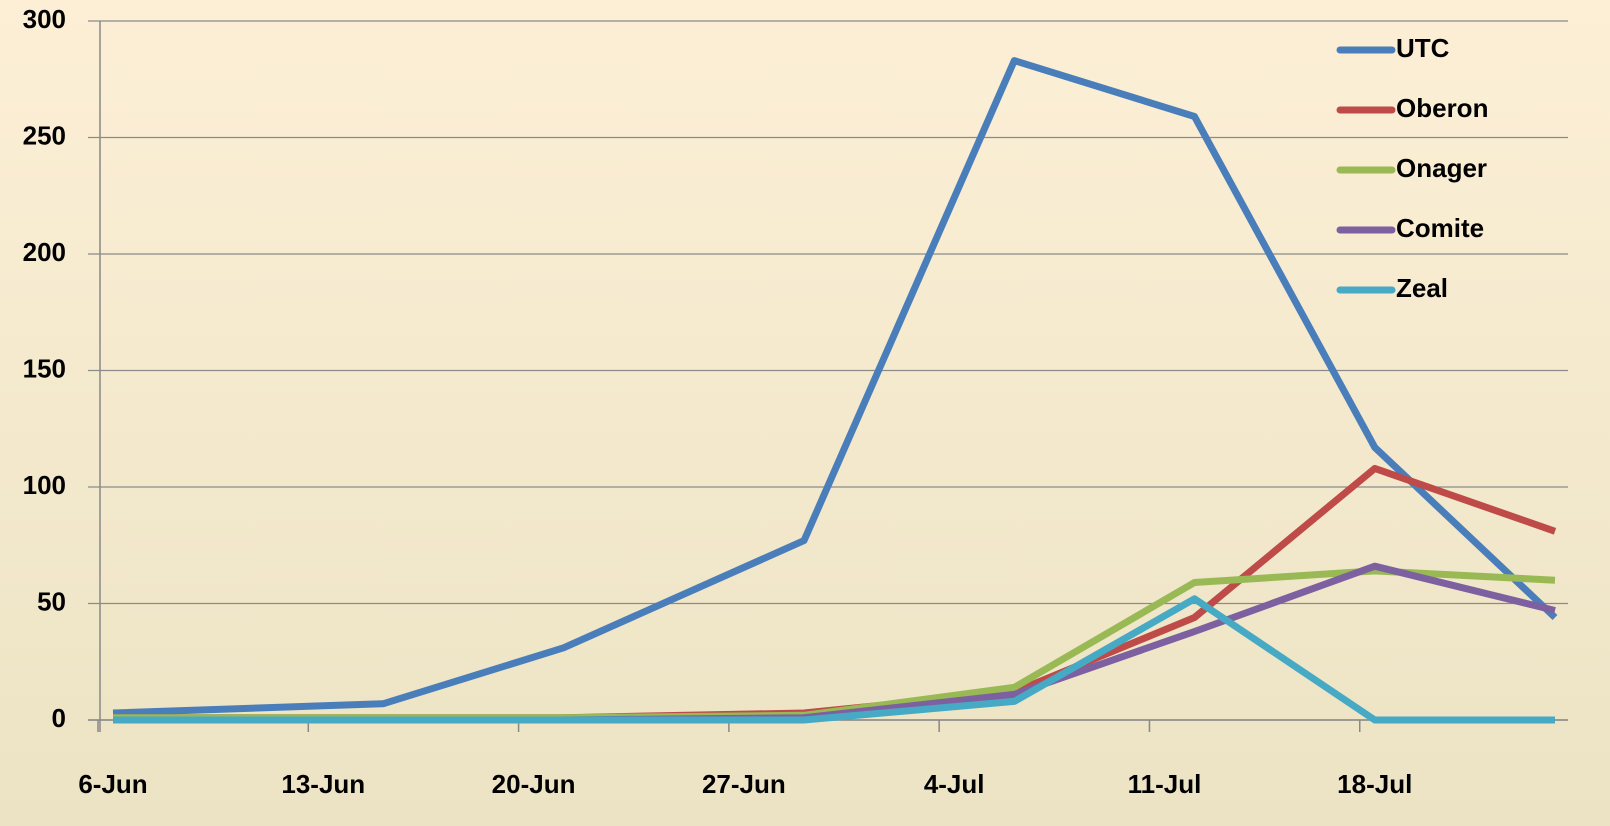 The image size is (1610, 826). Describe the element at coordinates (1442, 108) in the screenshot. I see `legend-label: Oberon` at that location.